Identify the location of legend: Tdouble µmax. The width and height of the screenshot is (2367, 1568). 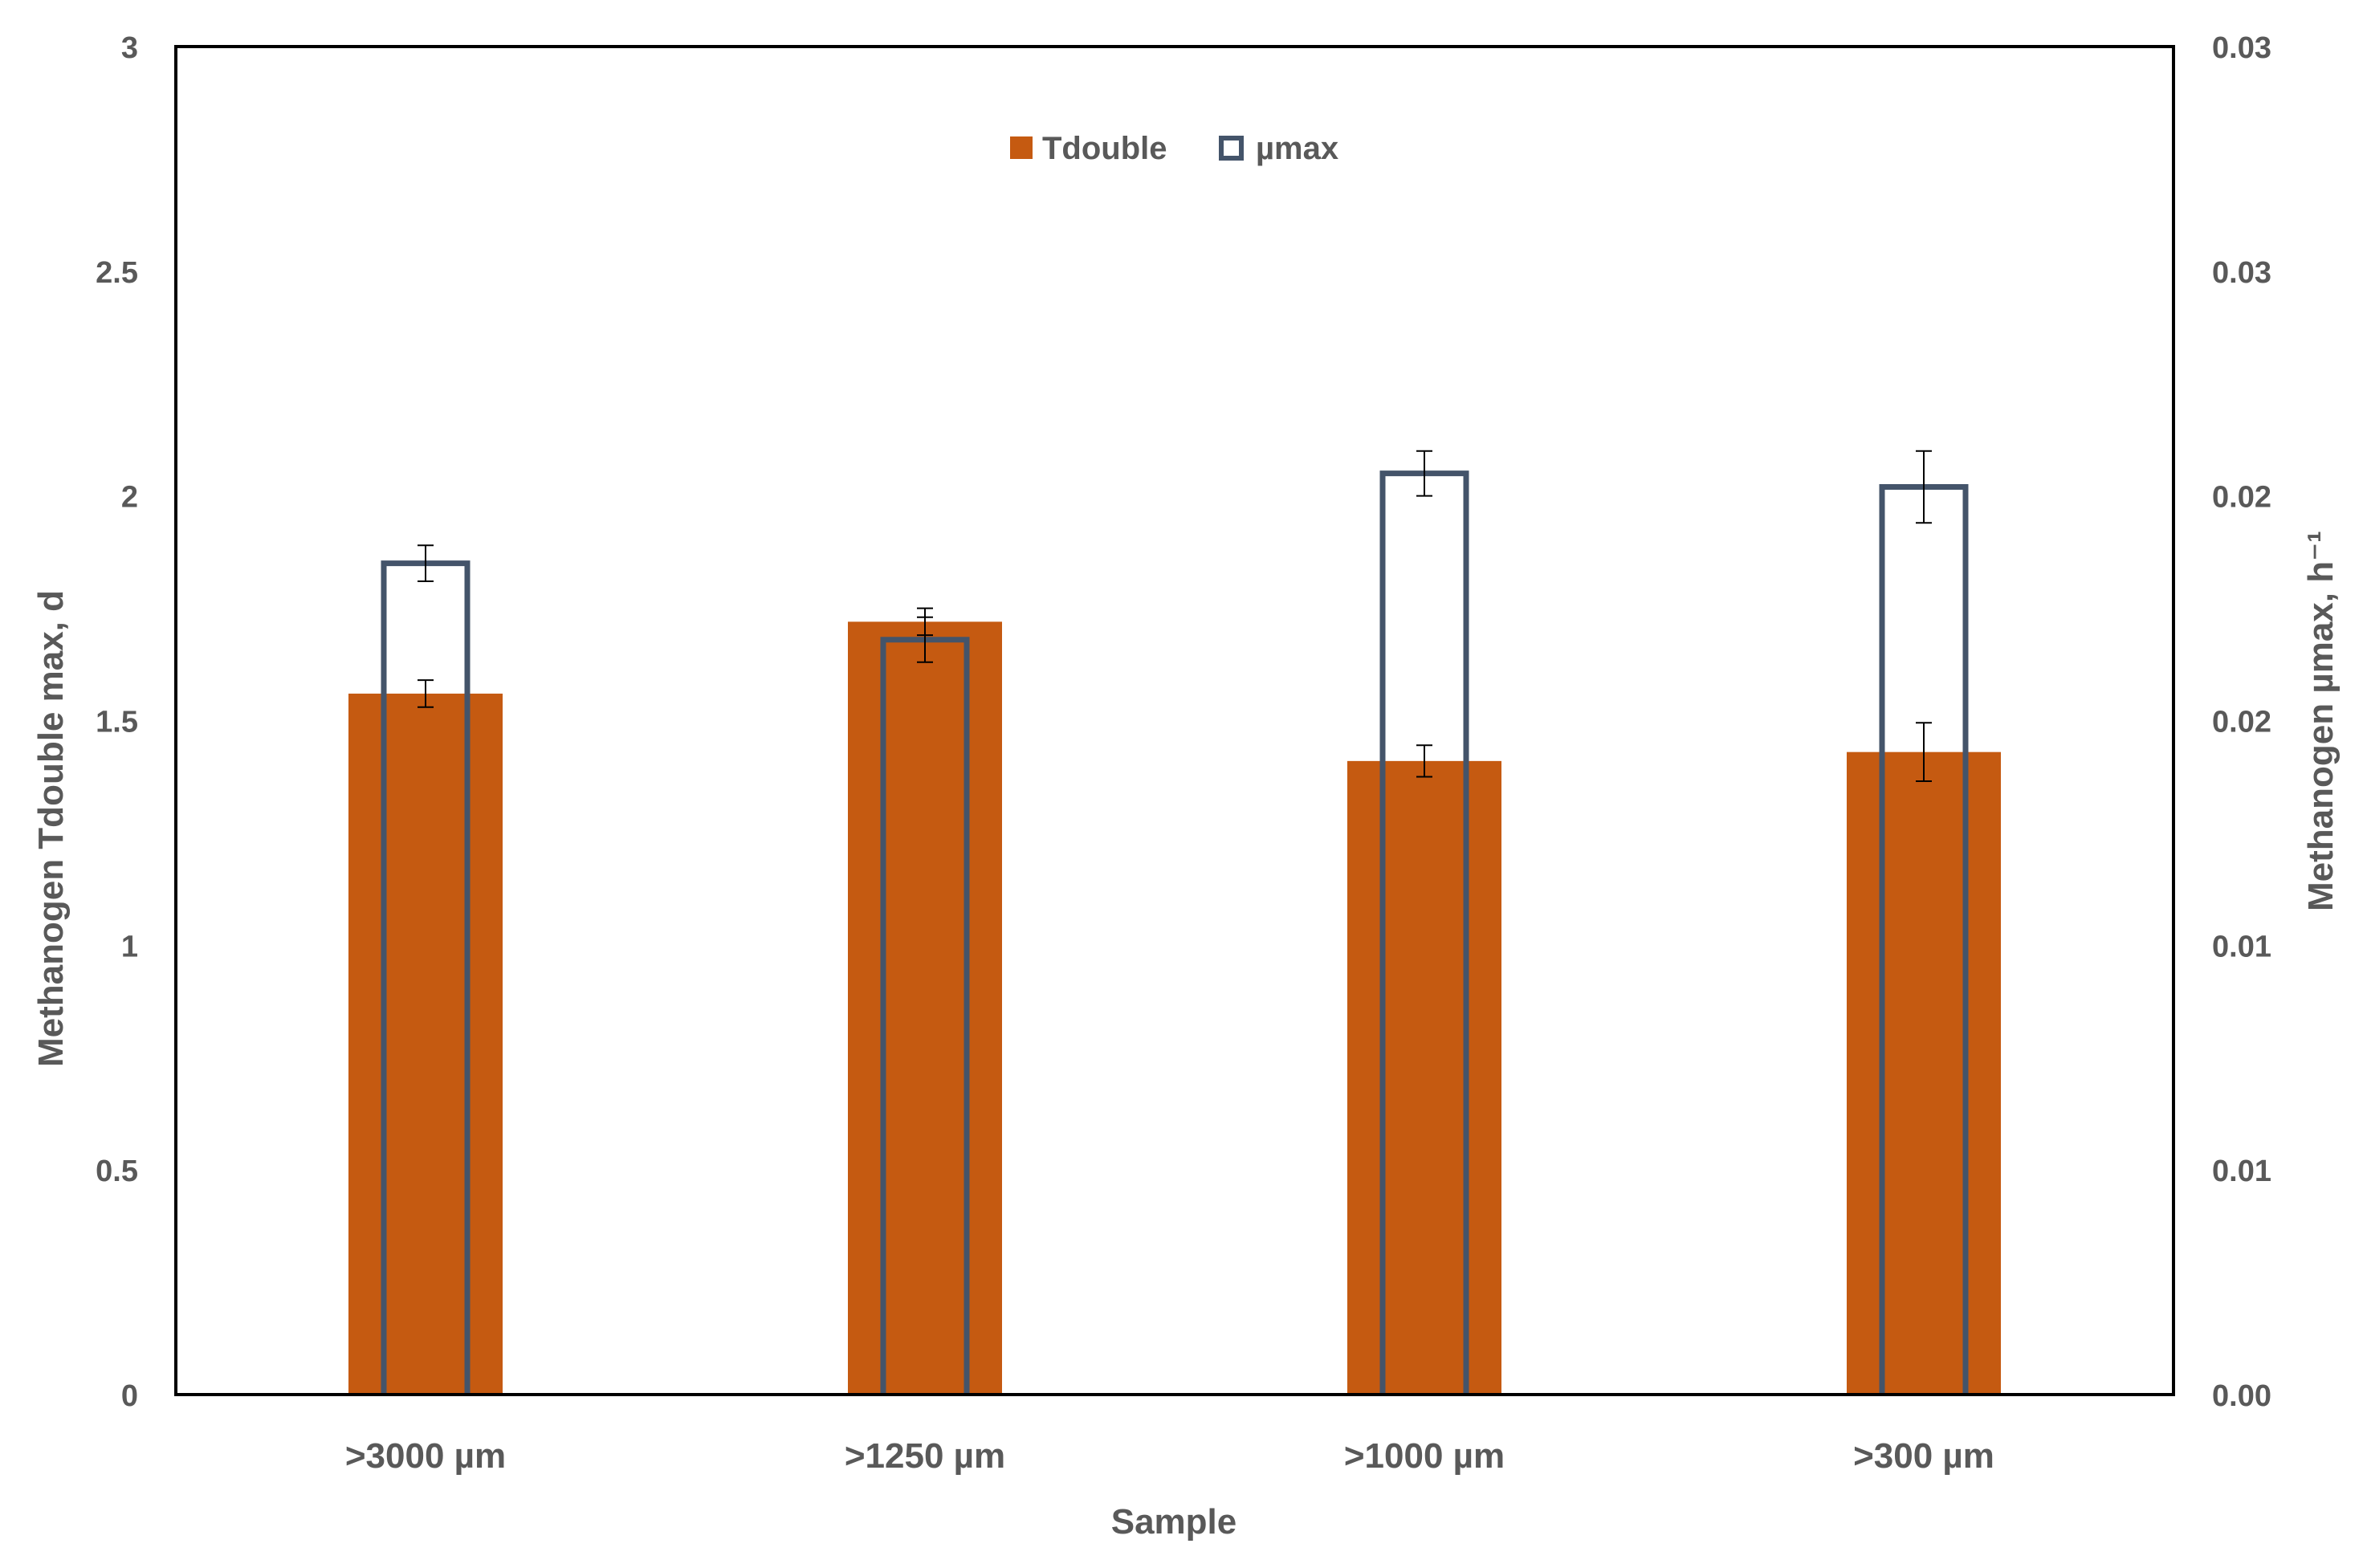
(1174, 148).